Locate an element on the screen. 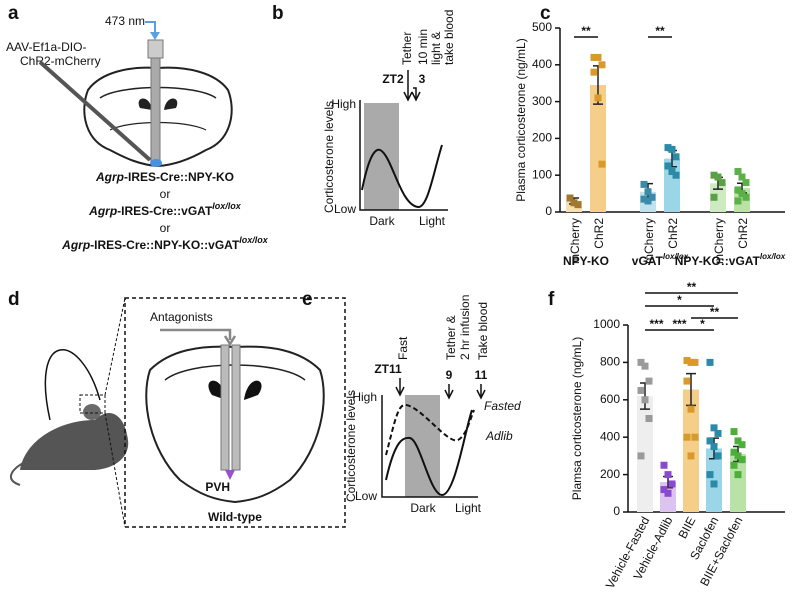  y-axis-label: Plasma corticosterone (ng/mL) is located at coordinates (521, 119).